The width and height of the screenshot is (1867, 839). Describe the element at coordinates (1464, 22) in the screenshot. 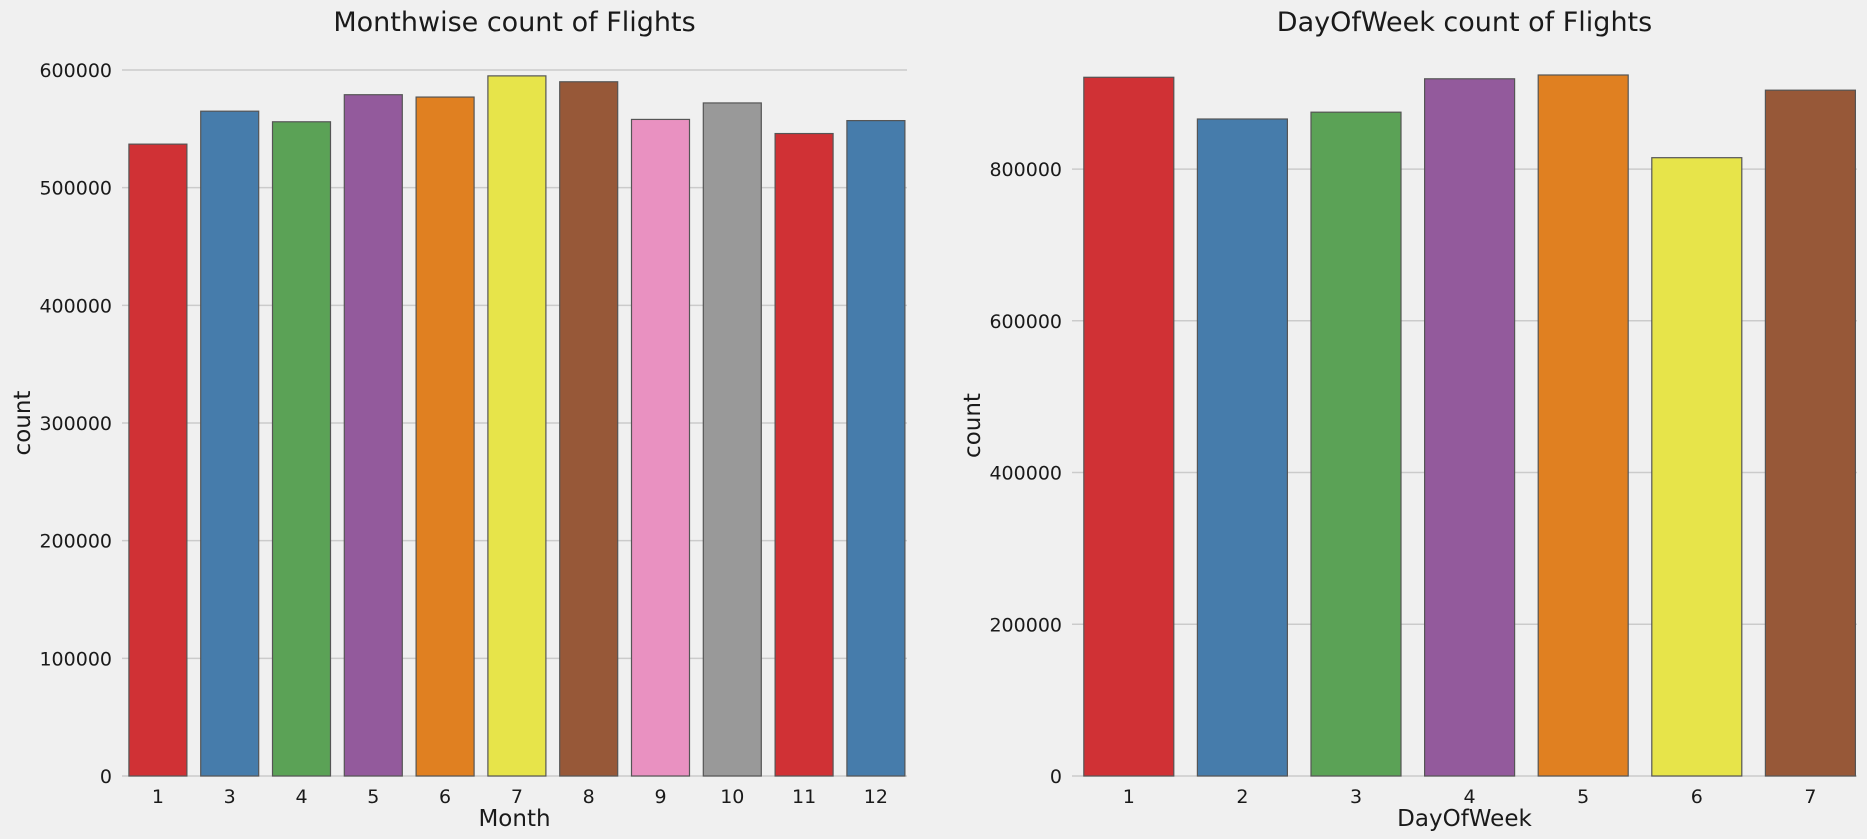

I see `chart-title: DayOfWeek count of Flights` at that location.